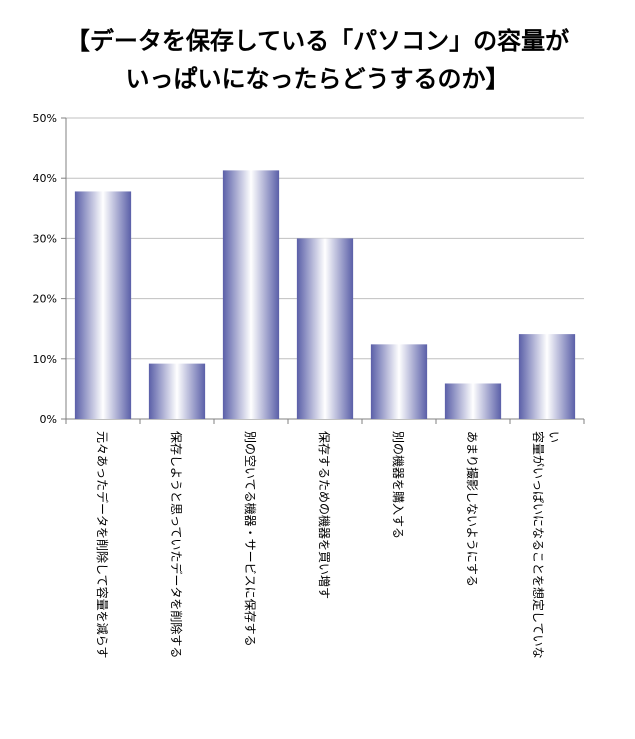 The image size is (635, 739). What do you see at coordinates (45, 178) in the screenshot?
I see `y-tick-label: 40%` at bounding box center [45, 178].